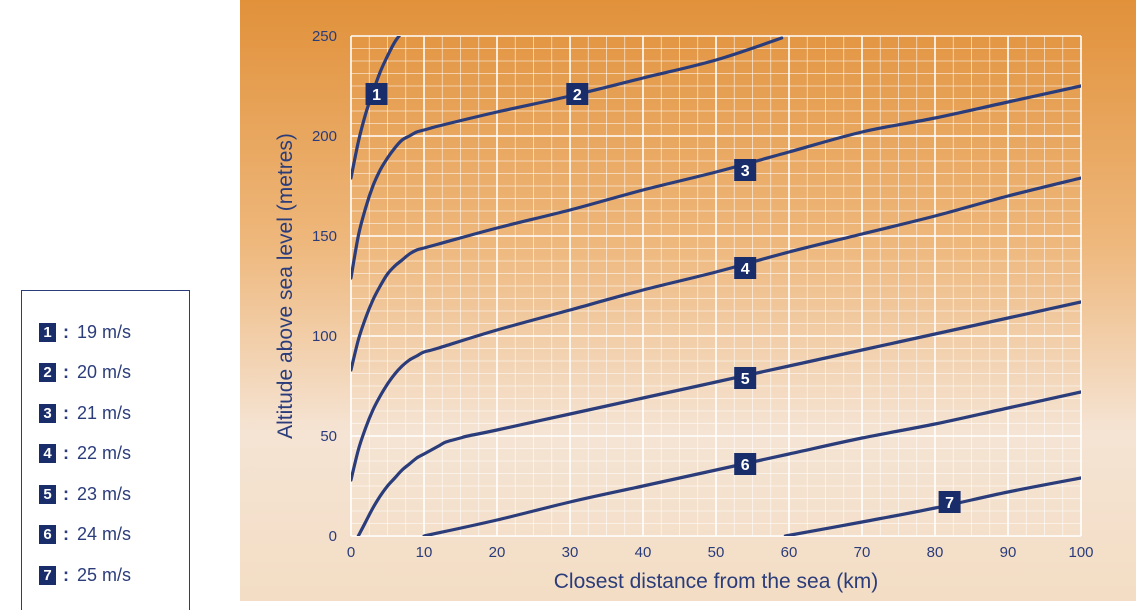 The height and width of the screenshot is (610, 1136). Describe the element at coordinates (570, 552) in the screenshot. I see `x-tick-label: 30` at that location.